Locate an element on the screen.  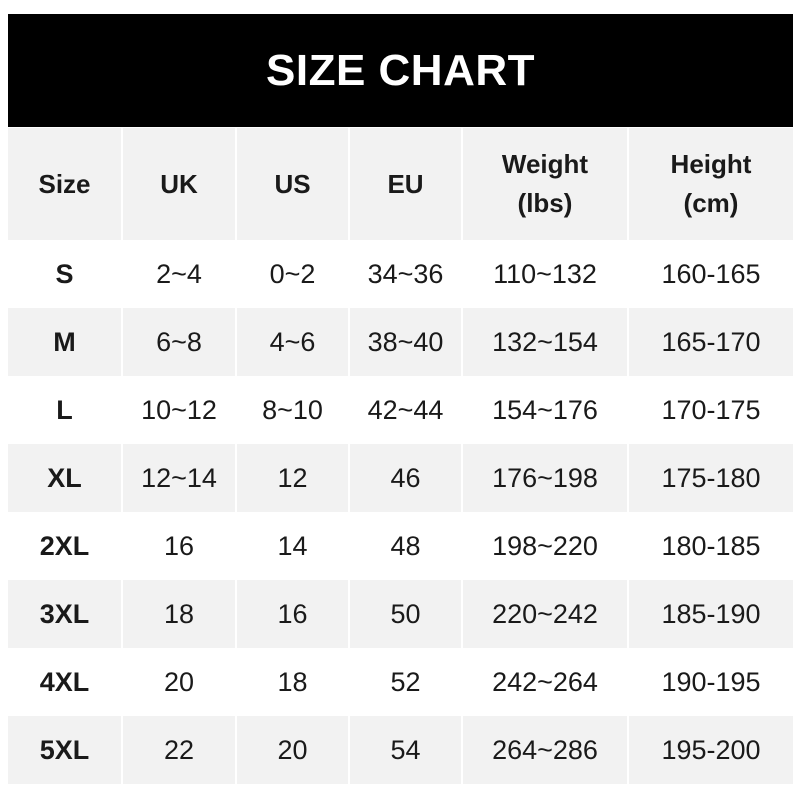
column-header-label: US is located at coordinates (292, 183).